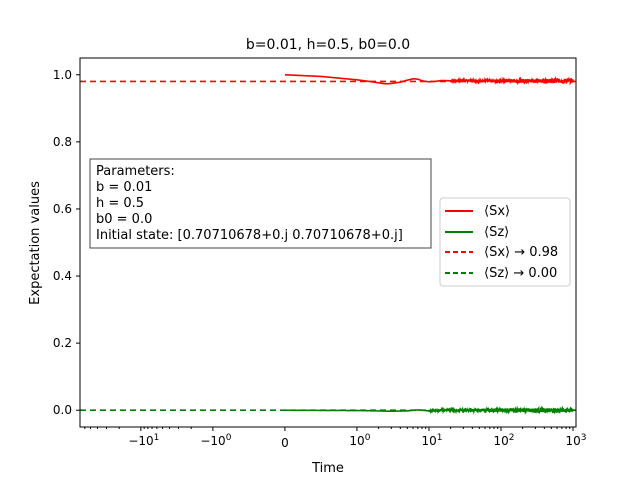  What do you see at coordinates (120, 203) in the screenshot?
I see `parameters-line: h = 0.5` at bounding box center [120, 203].